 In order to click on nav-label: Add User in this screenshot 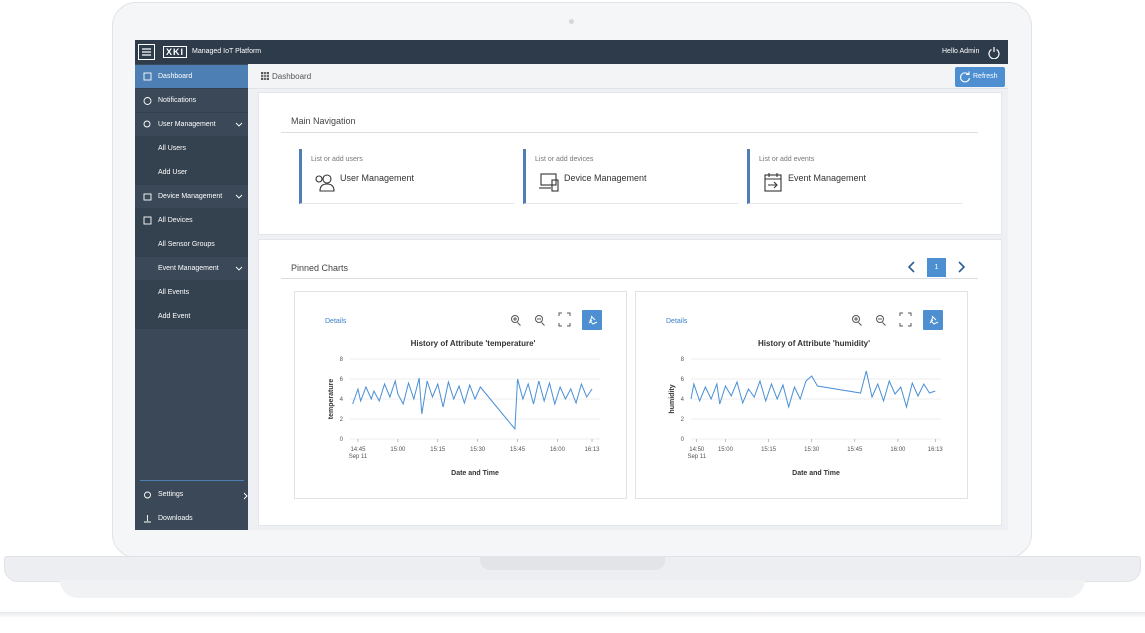, I will do `click(173, 172)`.